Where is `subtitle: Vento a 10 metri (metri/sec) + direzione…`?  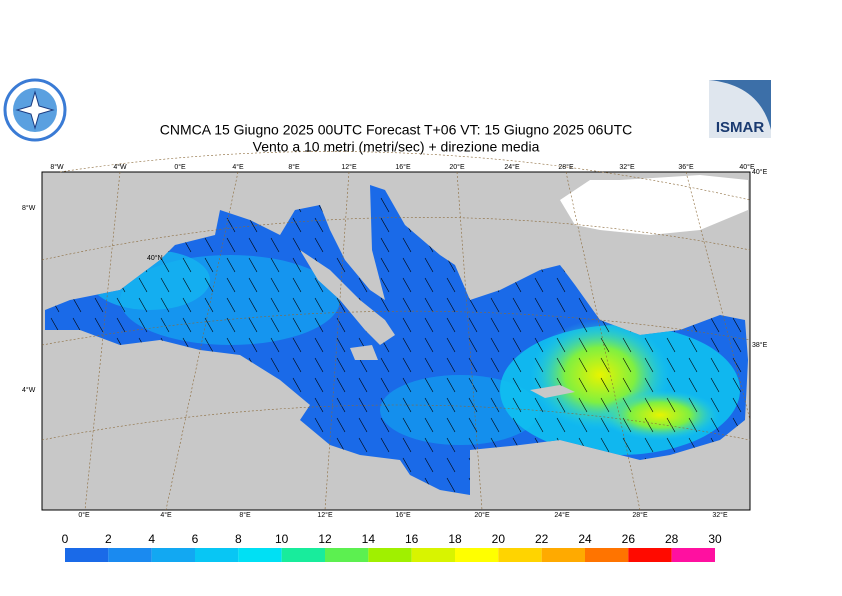
subtitle: Vento a 10 metri (metri/sec) + direzione… is located at coordinates (396, 147).